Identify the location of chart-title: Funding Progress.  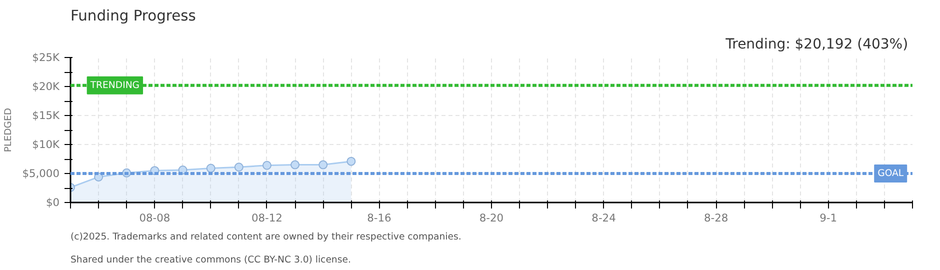
(133, 16).